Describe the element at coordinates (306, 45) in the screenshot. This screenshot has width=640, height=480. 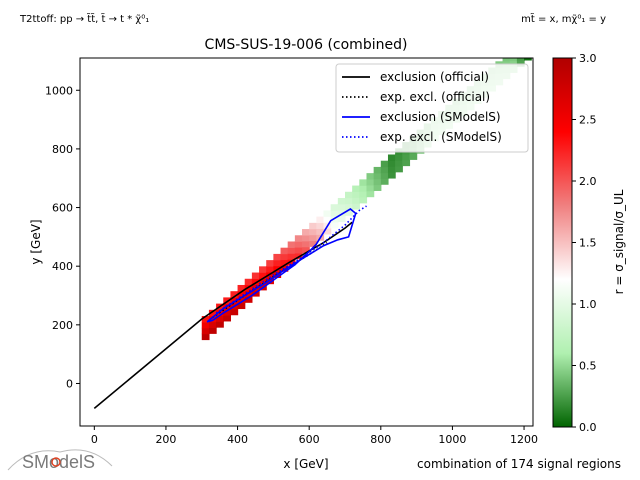
I see `chart-title: CMS-SUS-19-006 (combined)` at that location.